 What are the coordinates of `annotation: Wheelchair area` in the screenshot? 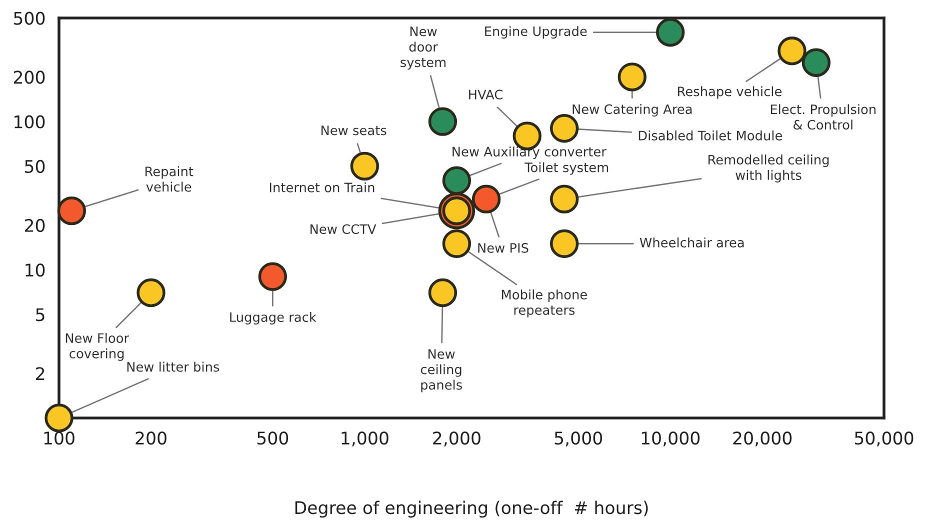 It's located at (692, 242).